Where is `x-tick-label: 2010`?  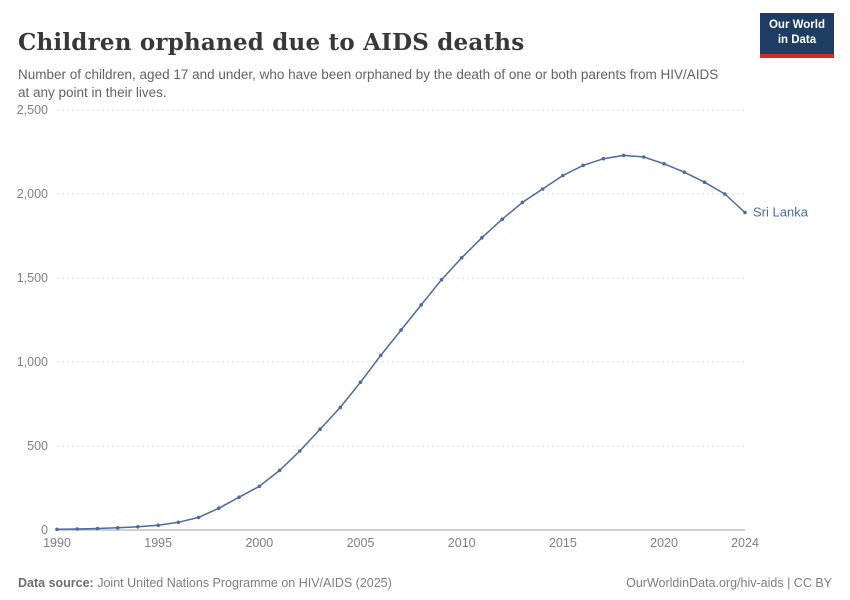
x-tick-label: 2010 is located at coordinates (462, 543).